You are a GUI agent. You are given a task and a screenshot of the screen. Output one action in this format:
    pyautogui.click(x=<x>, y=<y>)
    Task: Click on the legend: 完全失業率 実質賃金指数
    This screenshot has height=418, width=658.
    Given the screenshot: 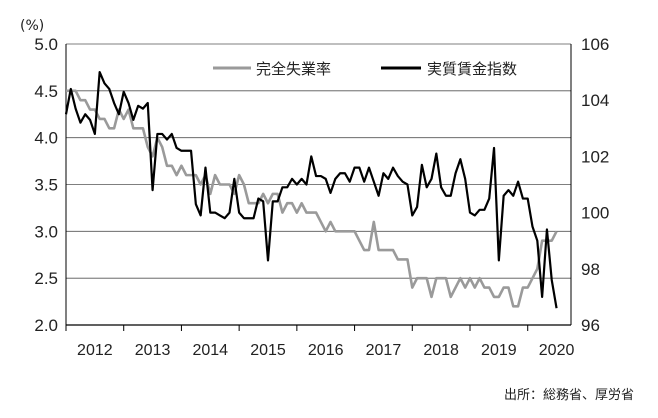 What is the action you would take?
    pyautogui.click(x=365, y=69)
    